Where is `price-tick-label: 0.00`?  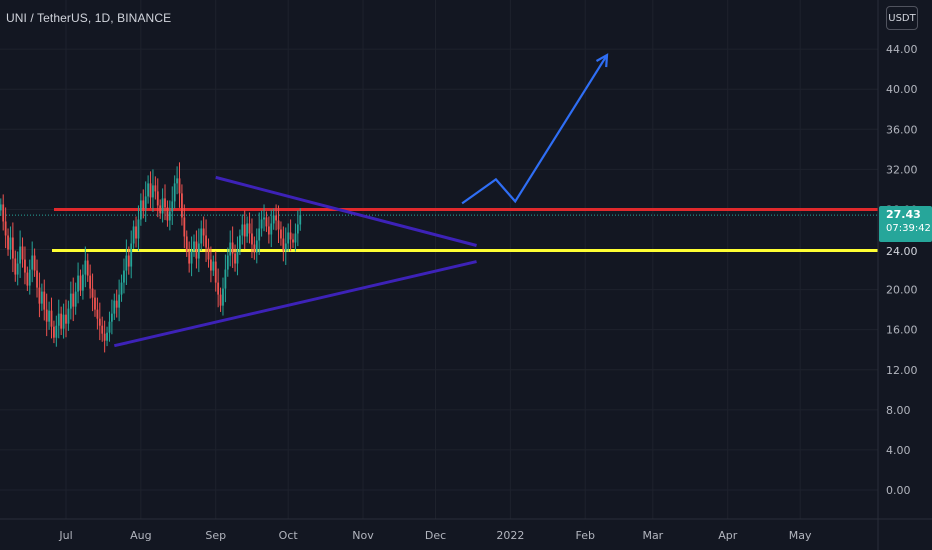
price-tick-label: 0.00 is located at coordinates (898, 490).